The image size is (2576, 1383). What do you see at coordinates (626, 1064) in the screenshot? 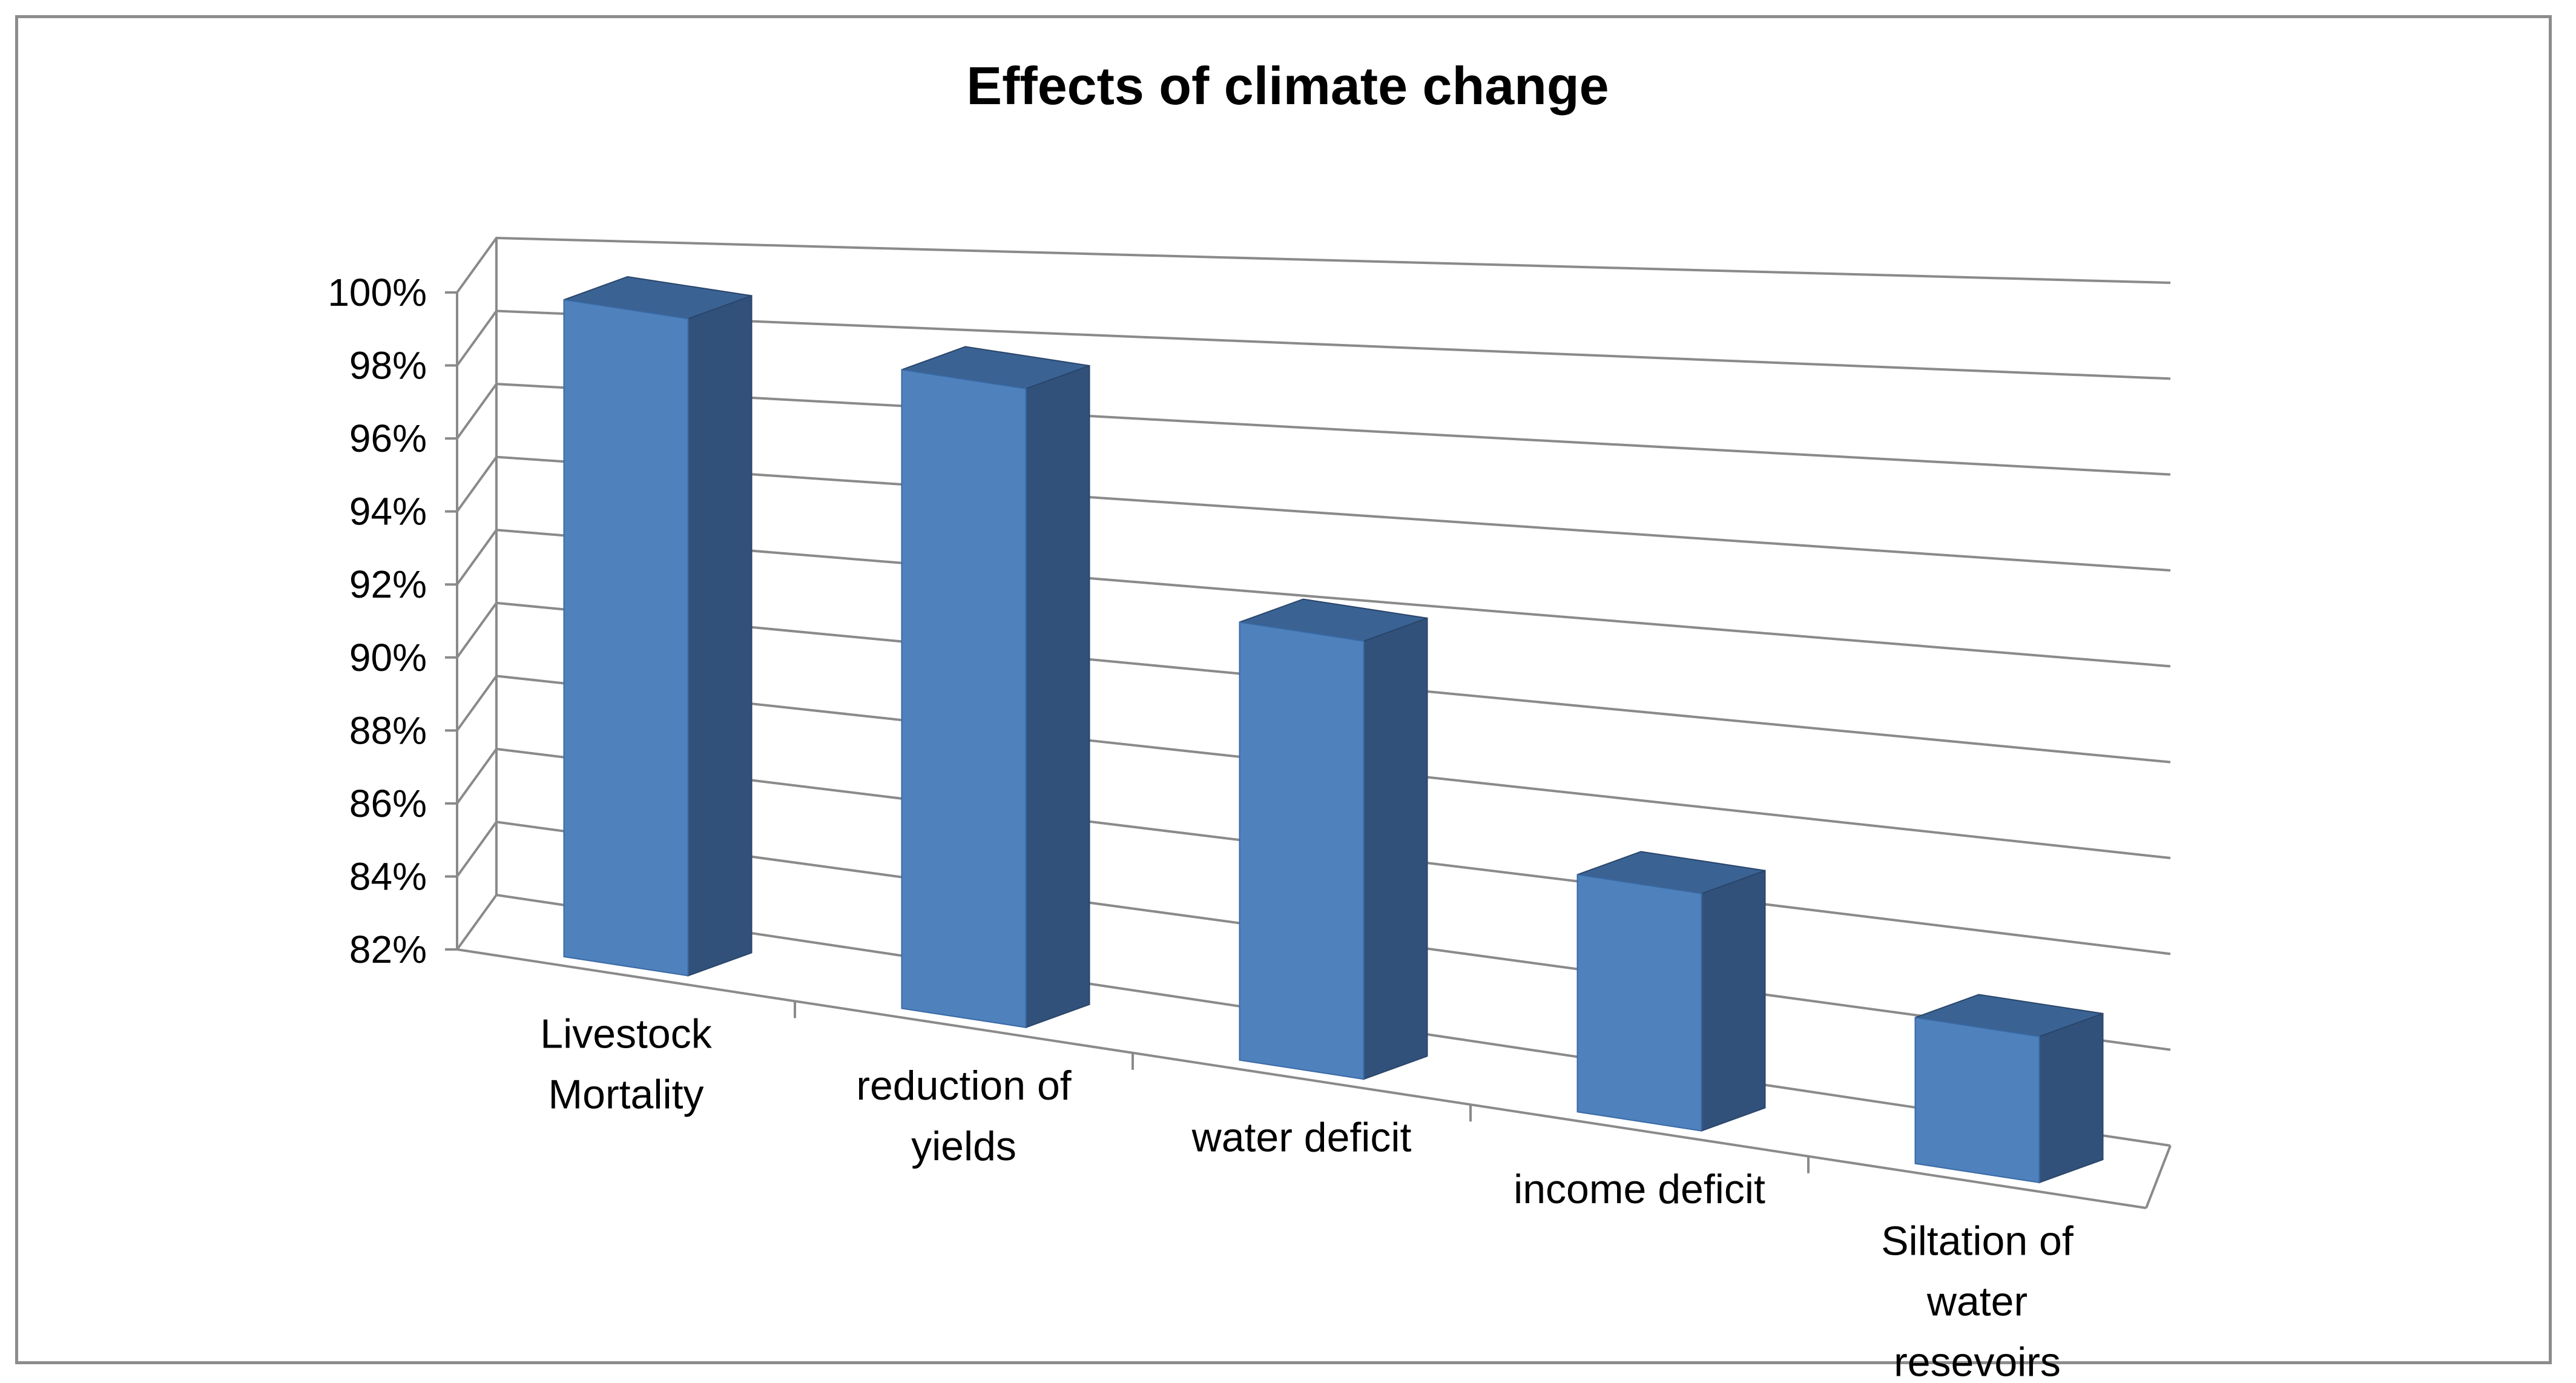
I see `x-category-label: Livestock Mortality` at bounding box center [626, 1064].